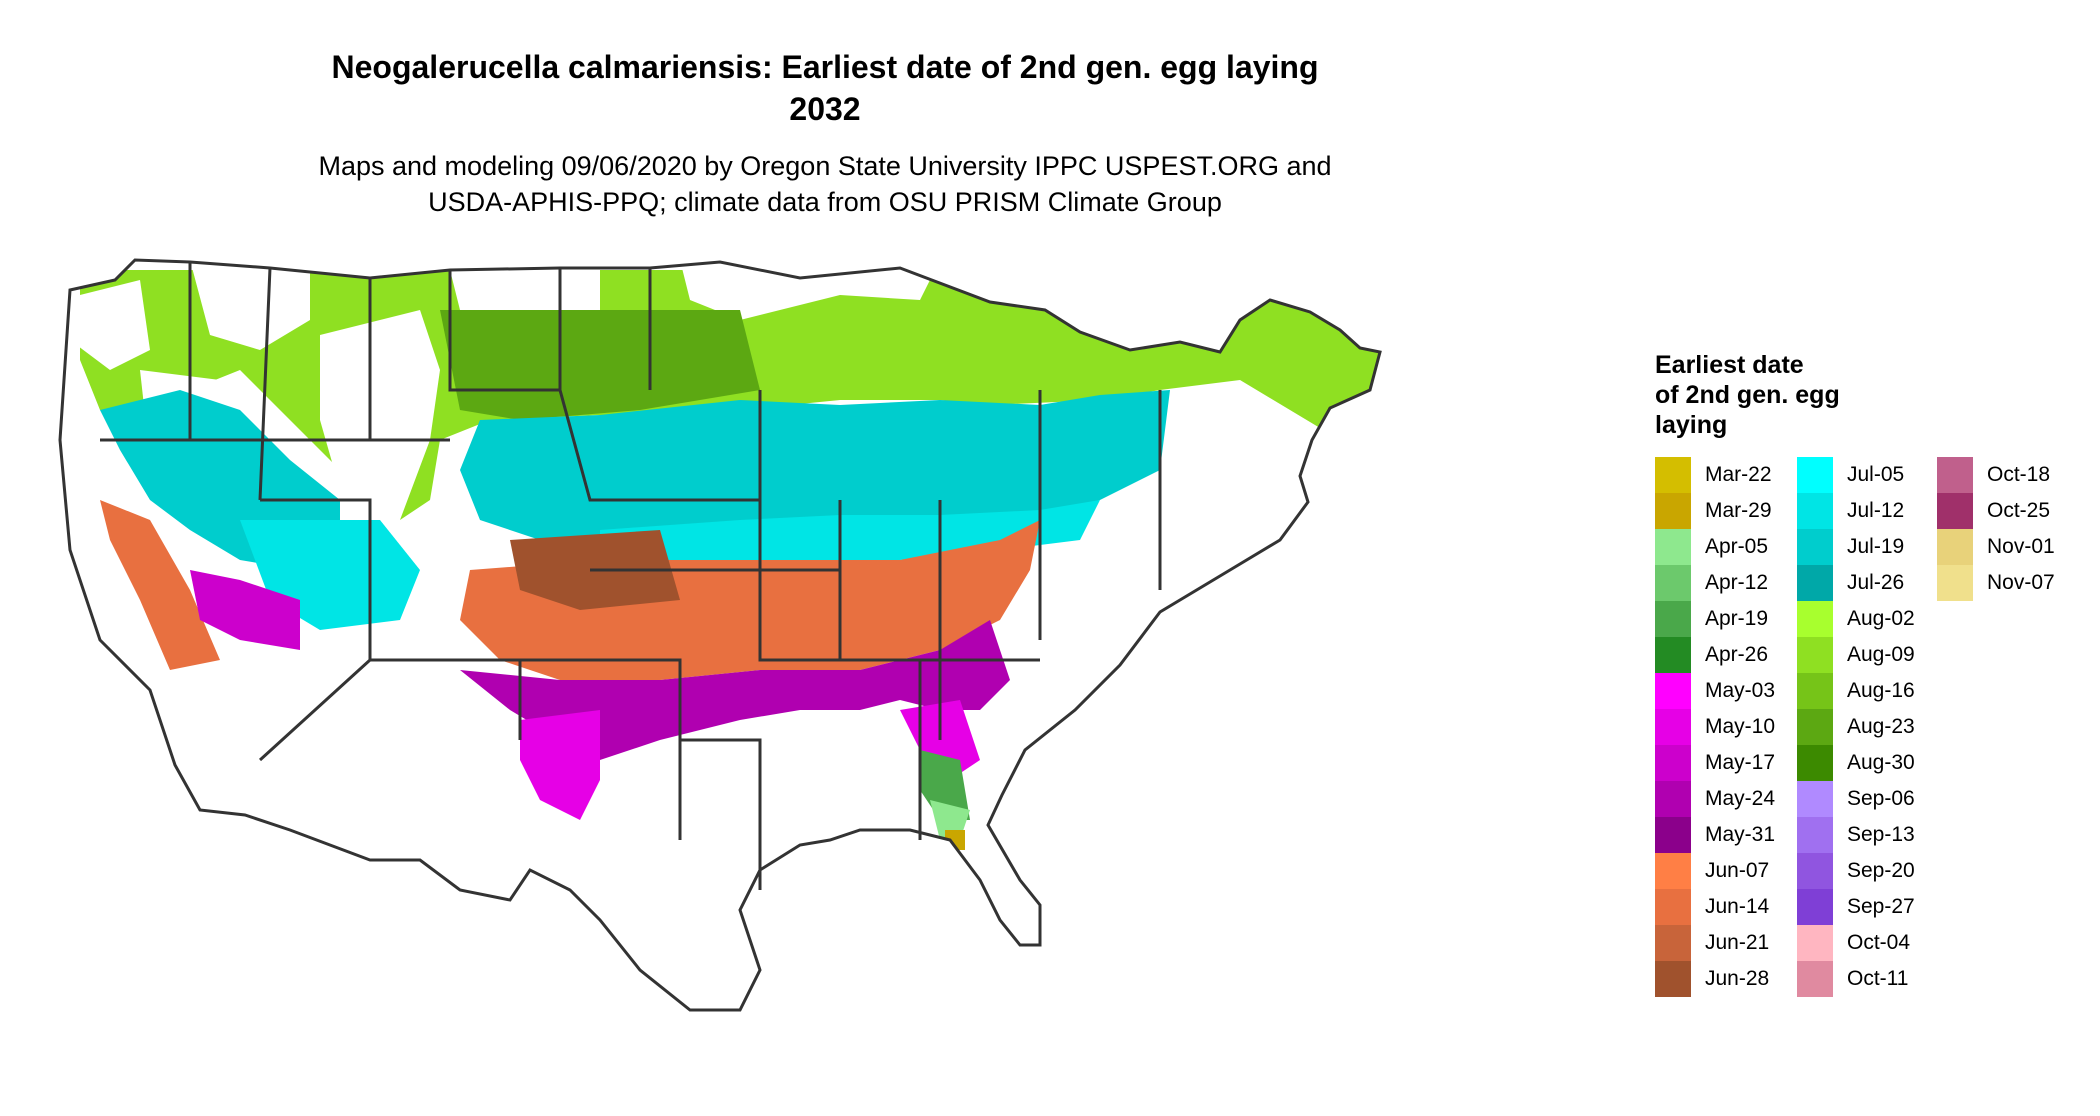 The height and width of the screenshot is (1116, 2100). Describe the element at coordinates (1740, 762) in the screenshot. I see `legend-label: May-17` at that location.